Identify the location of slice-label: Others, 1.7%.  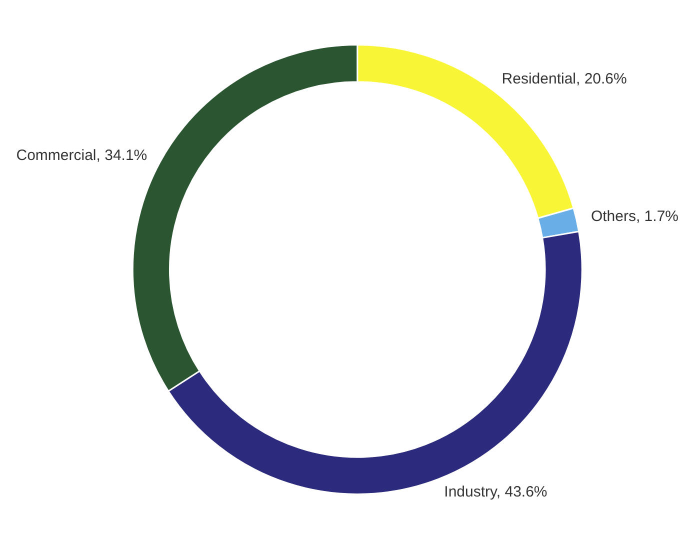
(634, 217).